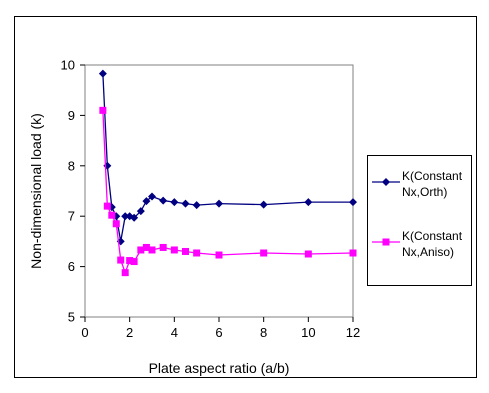  Describe the element at coordinates (71, 165) in the screenshot. I see `y-tick-label: 8` at that location.